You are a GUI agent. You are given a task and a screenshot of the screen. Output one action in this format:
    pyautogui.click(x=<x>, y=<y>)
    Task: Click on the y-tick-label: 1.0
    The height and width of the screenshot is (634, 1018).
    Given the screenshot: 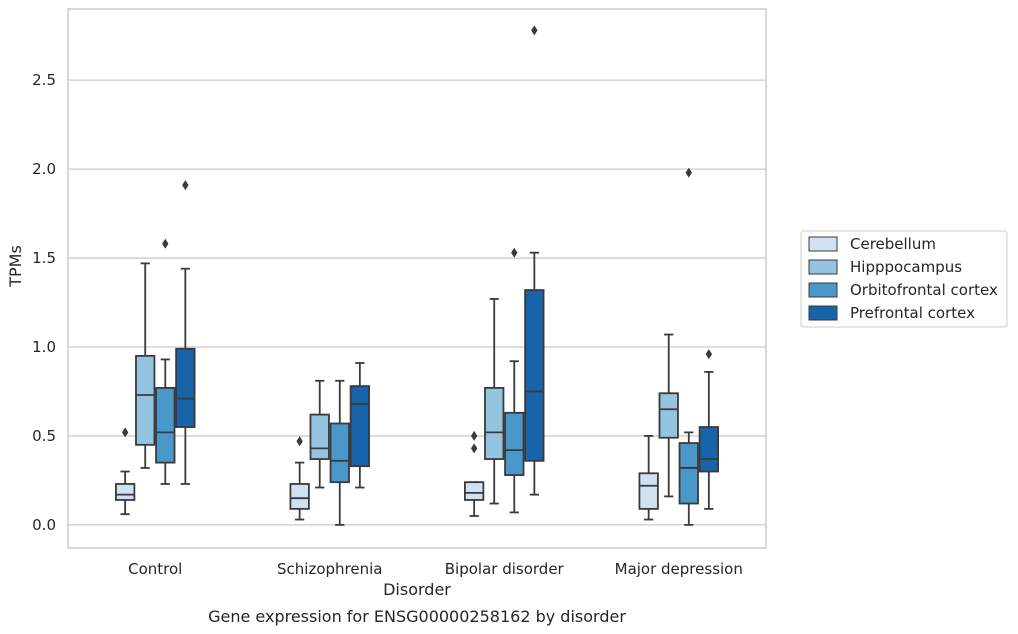 What is the action you would take?
    pyautogui.click(x=44, y=347)
    